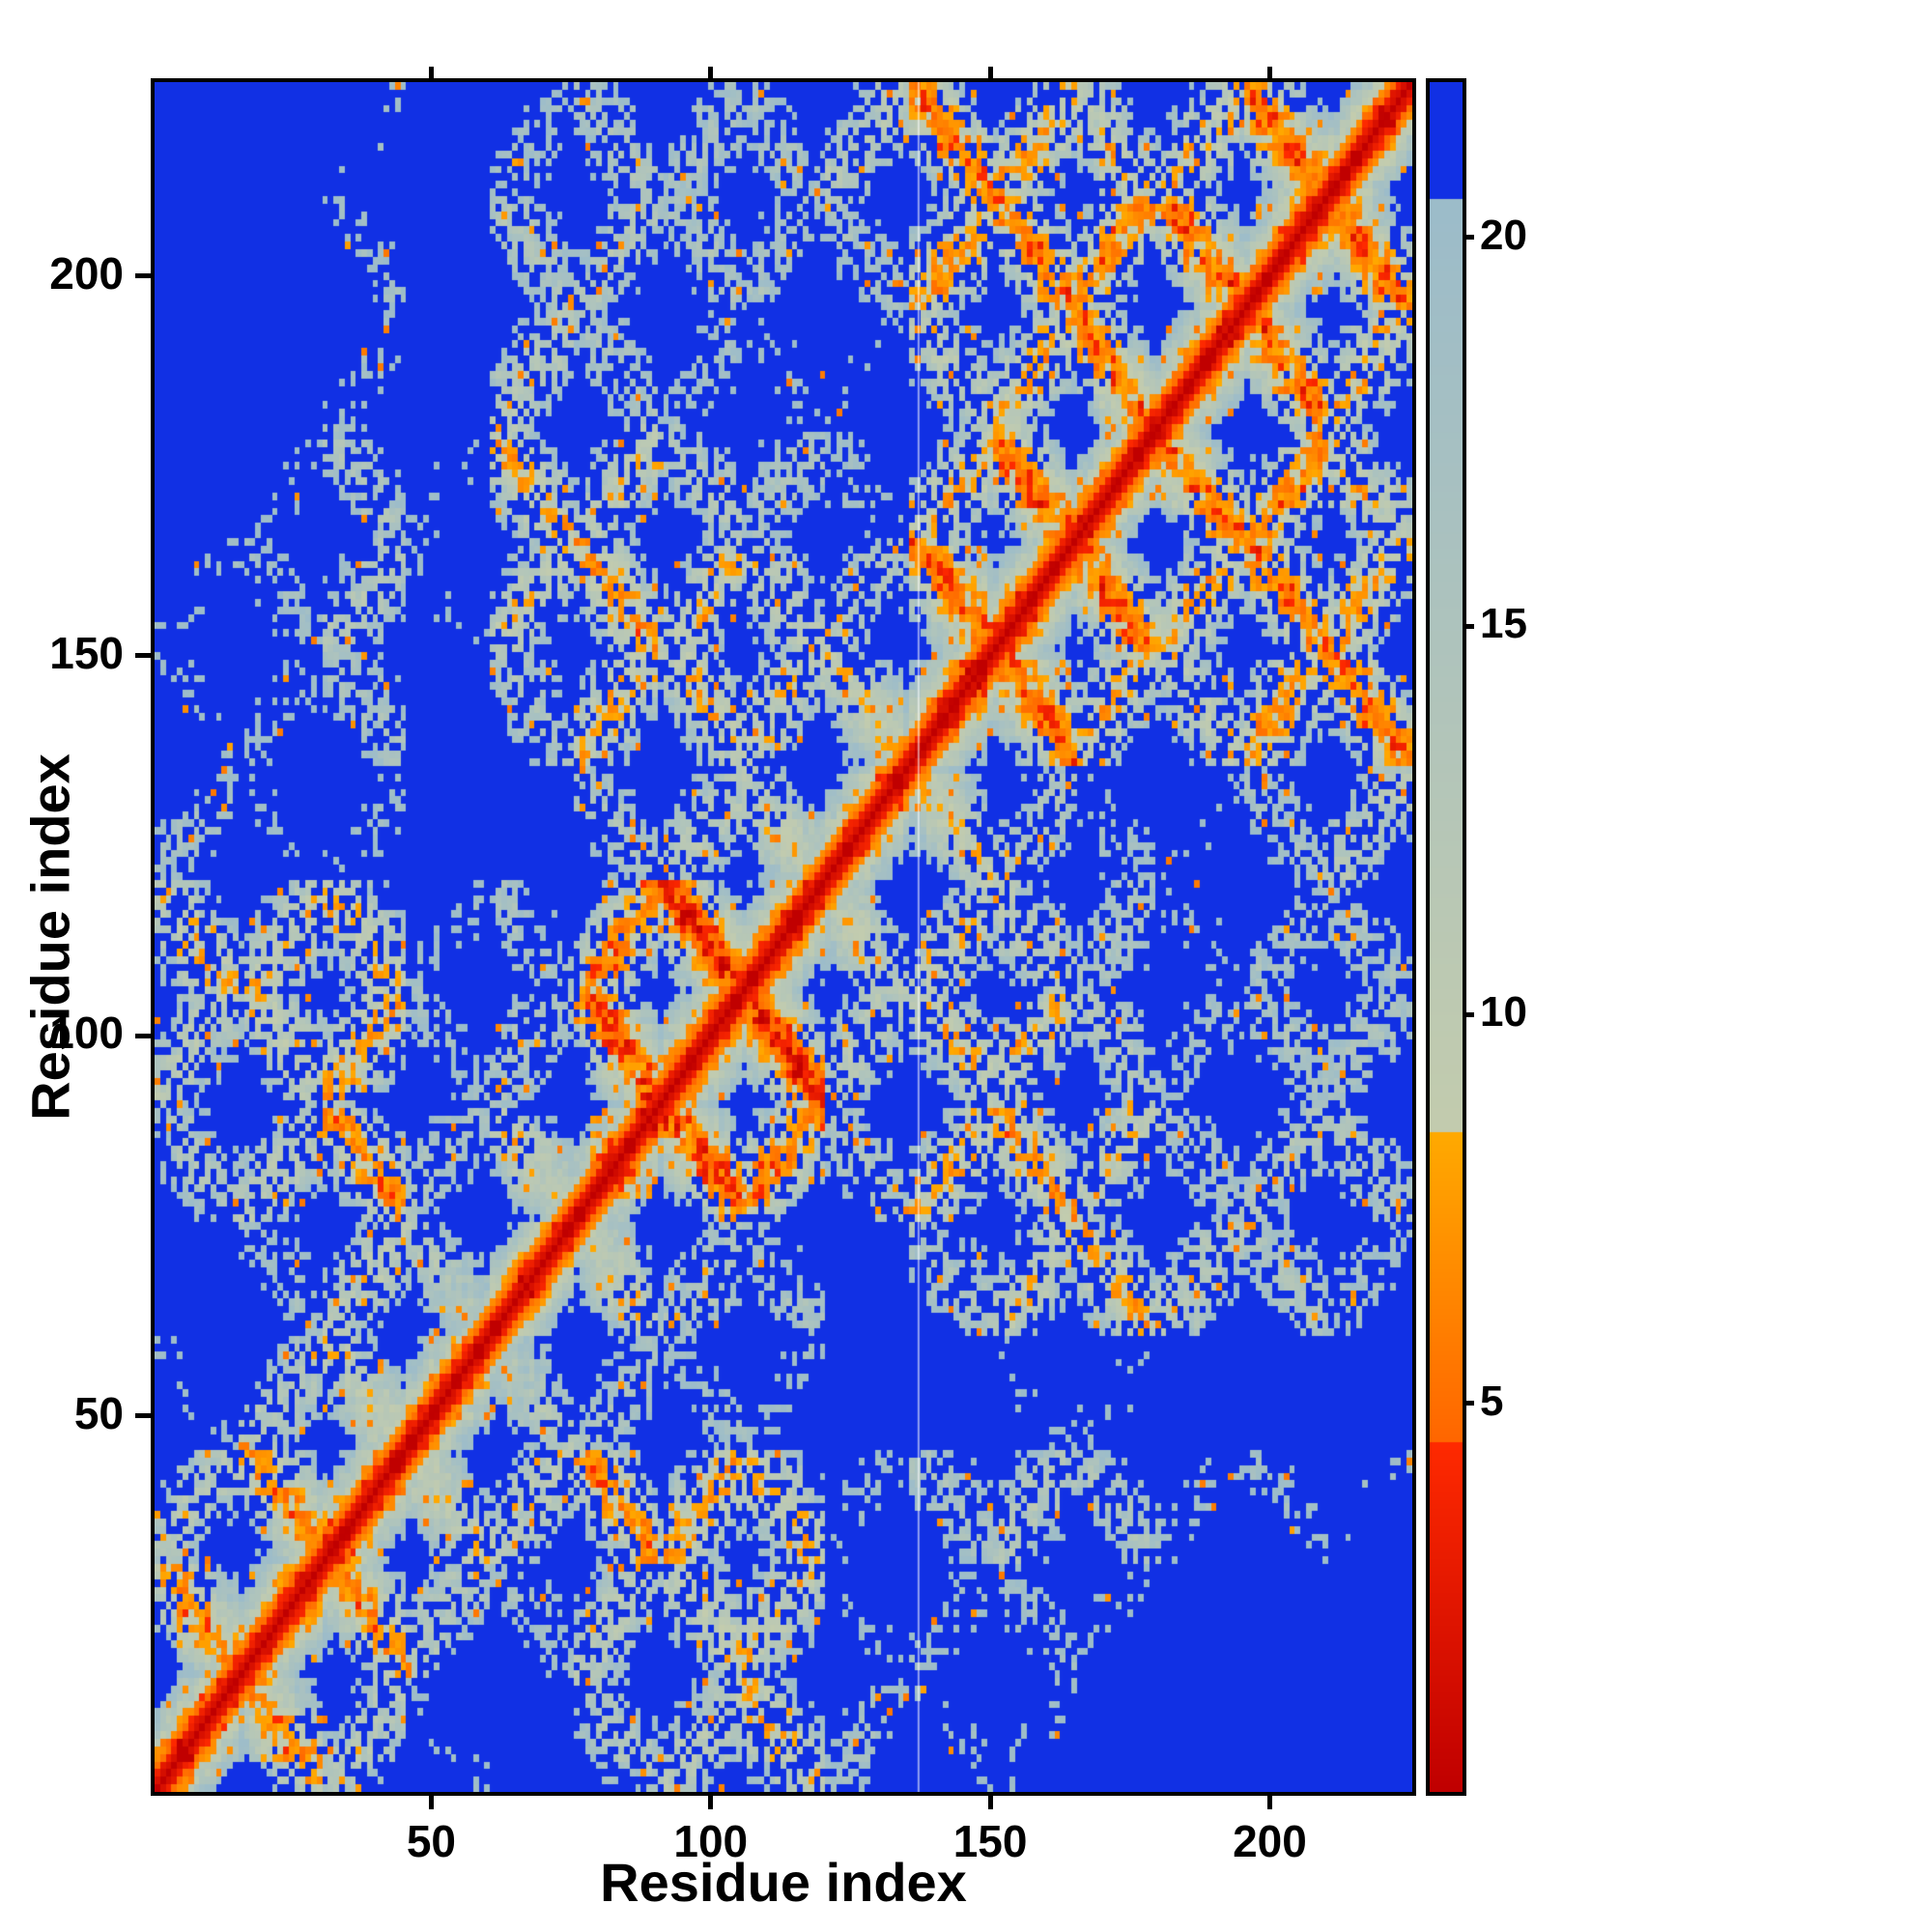  Describe the element at coordinates (86, 272) in the screenshot. I see `y-tick-label: 200` at that location.